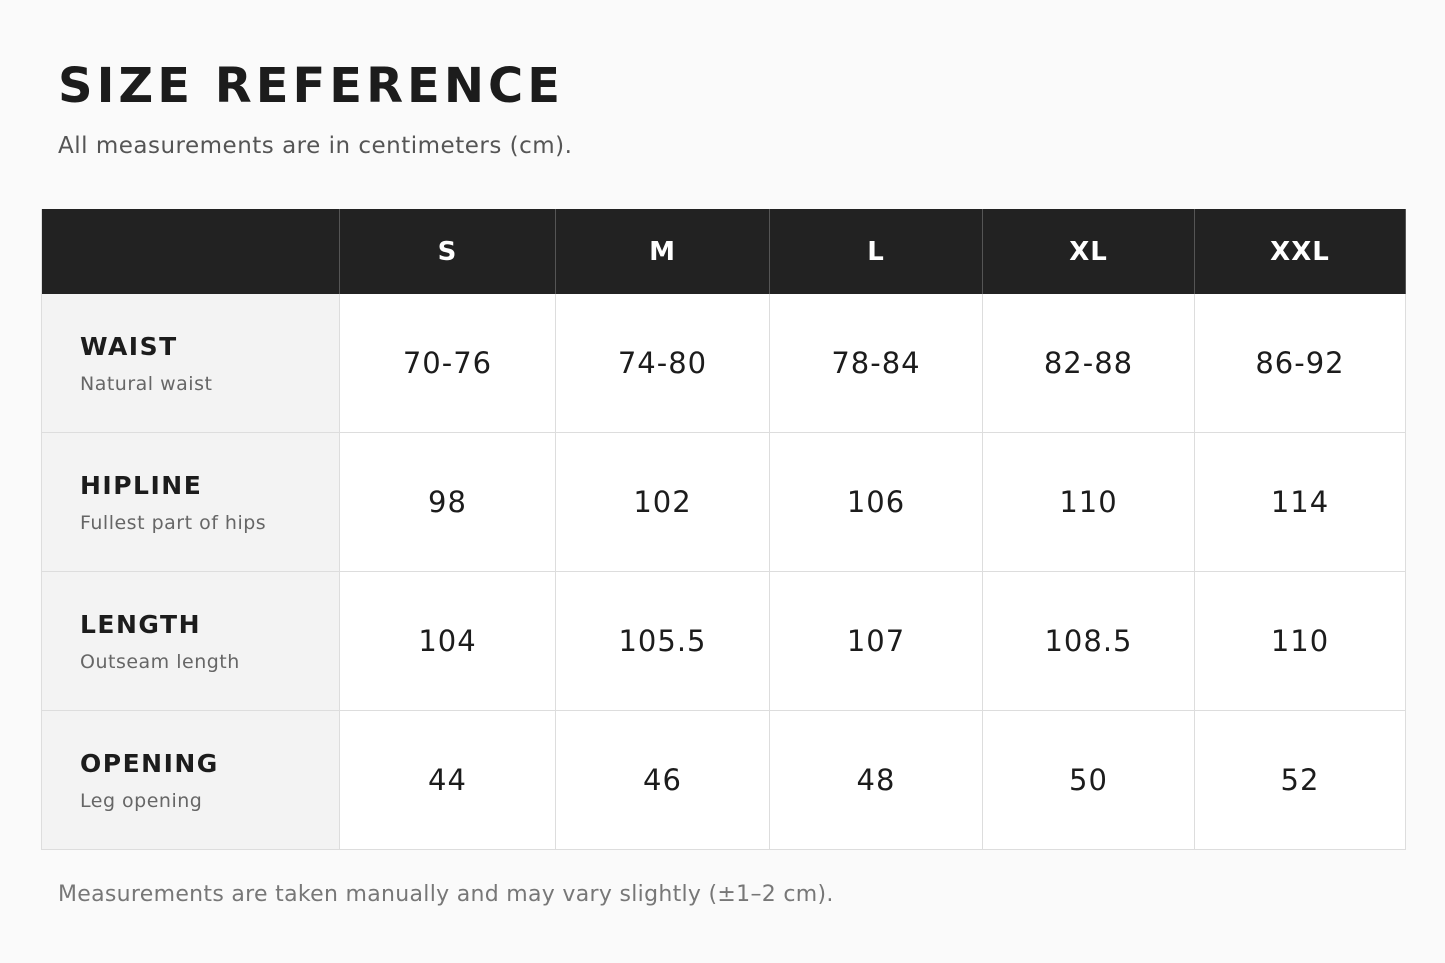 The height and width of the screenshot is (963, 1445). Describe the element at coordinates (146, 383) in the screenshot. I see `row-note: Natural waist` at that location.